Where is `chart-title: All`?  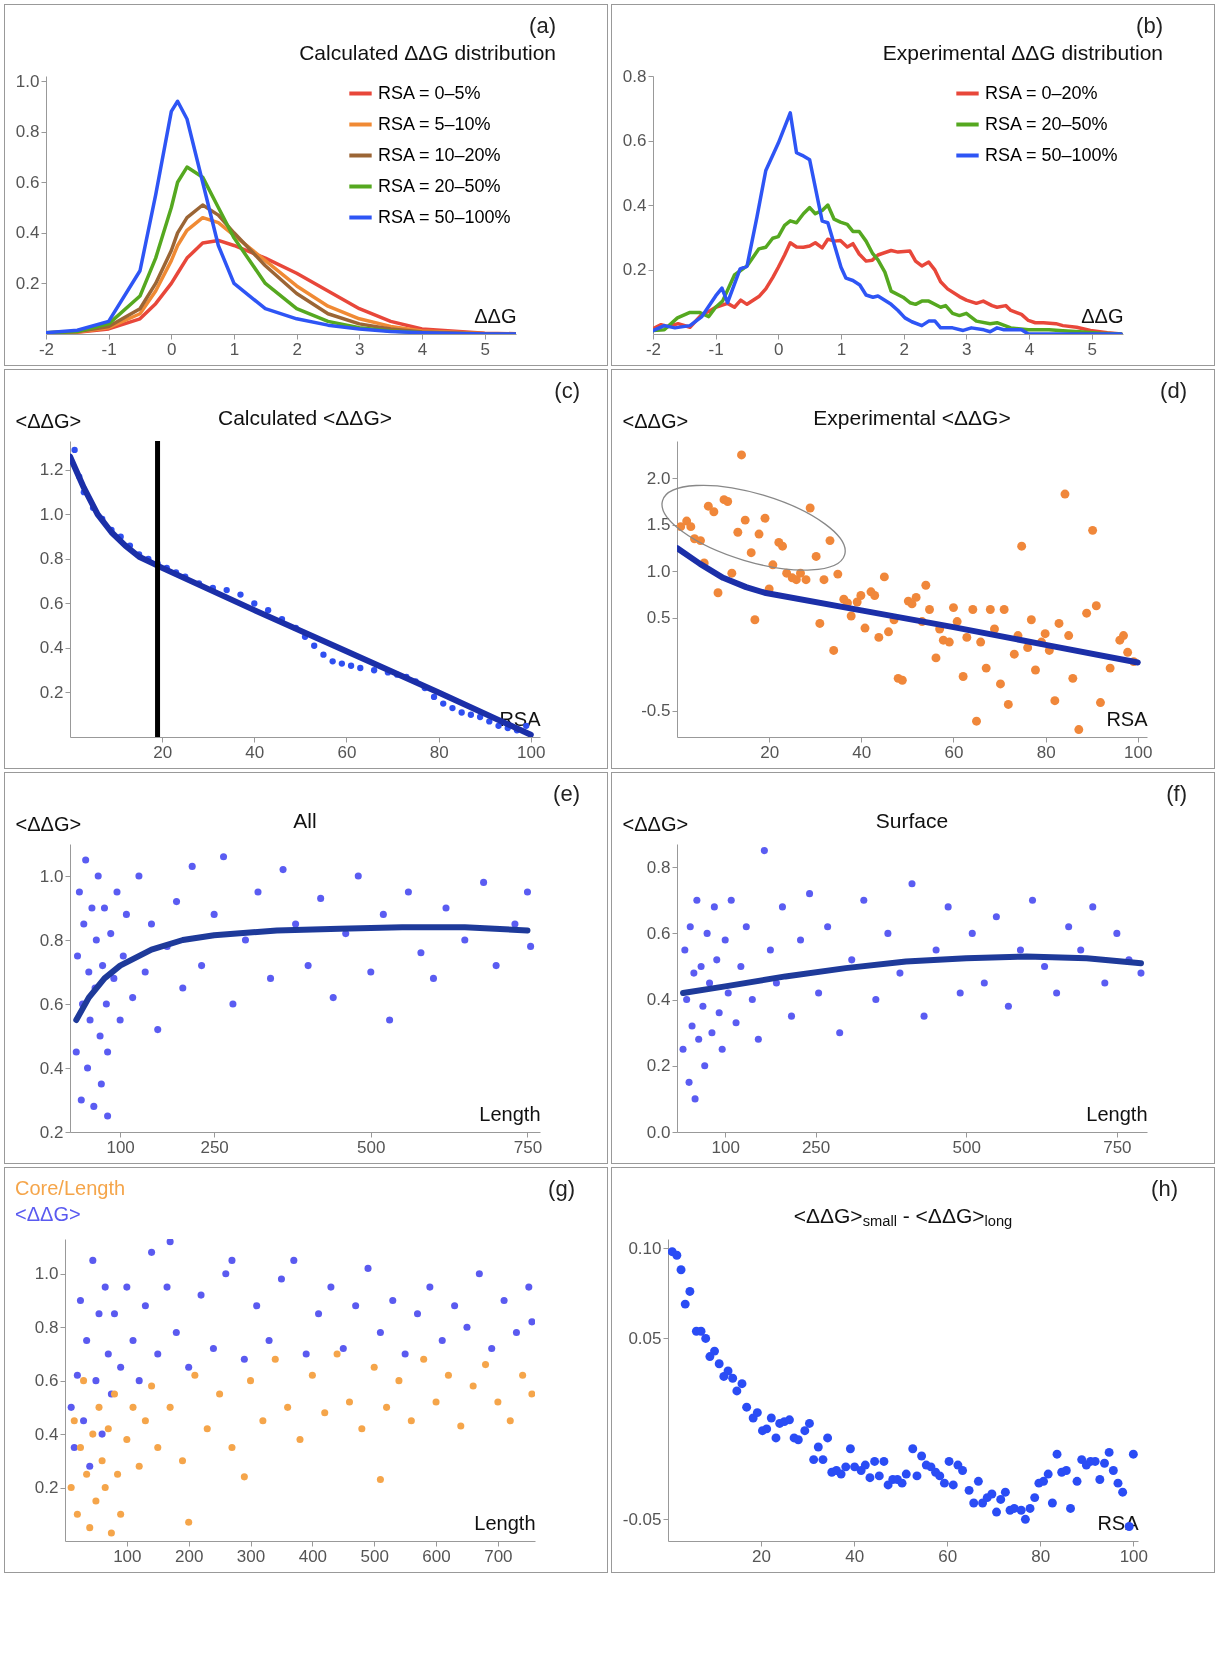
chart-title: All is located at coordinates (305, 820).